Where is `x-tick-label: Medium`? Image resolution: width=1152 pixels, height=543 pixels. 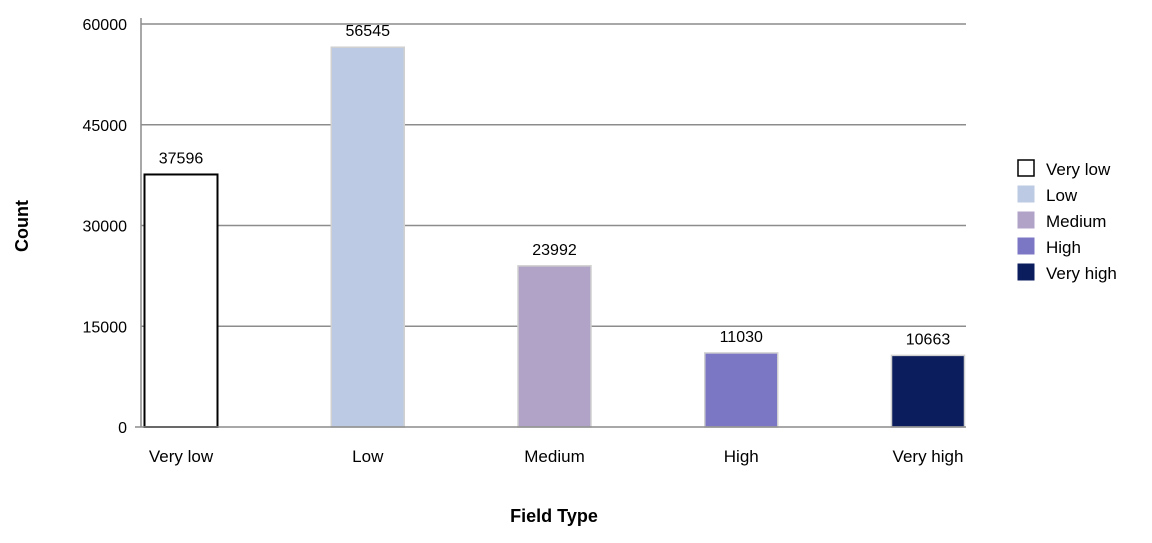
x-tick-label: Medium is located at coordinates (554, 456).